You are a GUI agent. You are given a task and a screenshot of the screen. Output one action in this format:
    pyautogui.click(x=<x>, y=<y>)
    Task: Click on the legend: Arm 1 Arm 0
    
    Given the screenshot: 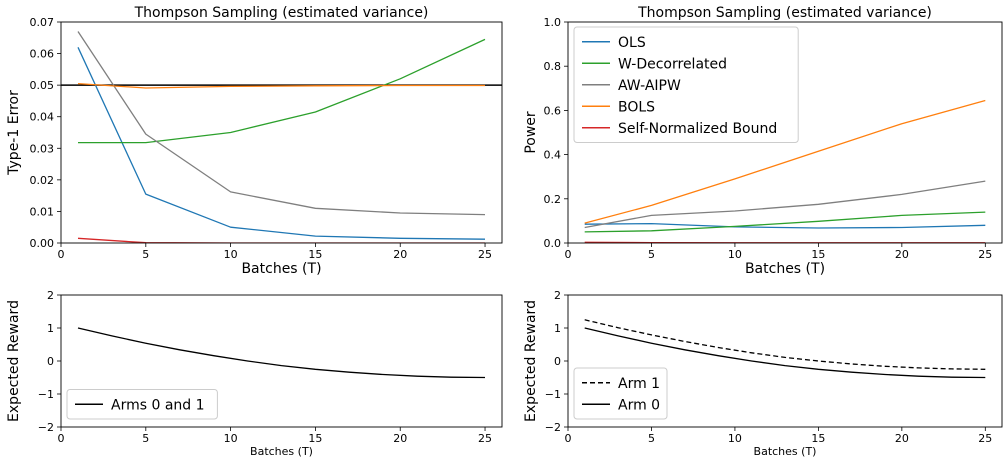 What is the action you would take?
    pyautogui.click(x=620, y=393)
    